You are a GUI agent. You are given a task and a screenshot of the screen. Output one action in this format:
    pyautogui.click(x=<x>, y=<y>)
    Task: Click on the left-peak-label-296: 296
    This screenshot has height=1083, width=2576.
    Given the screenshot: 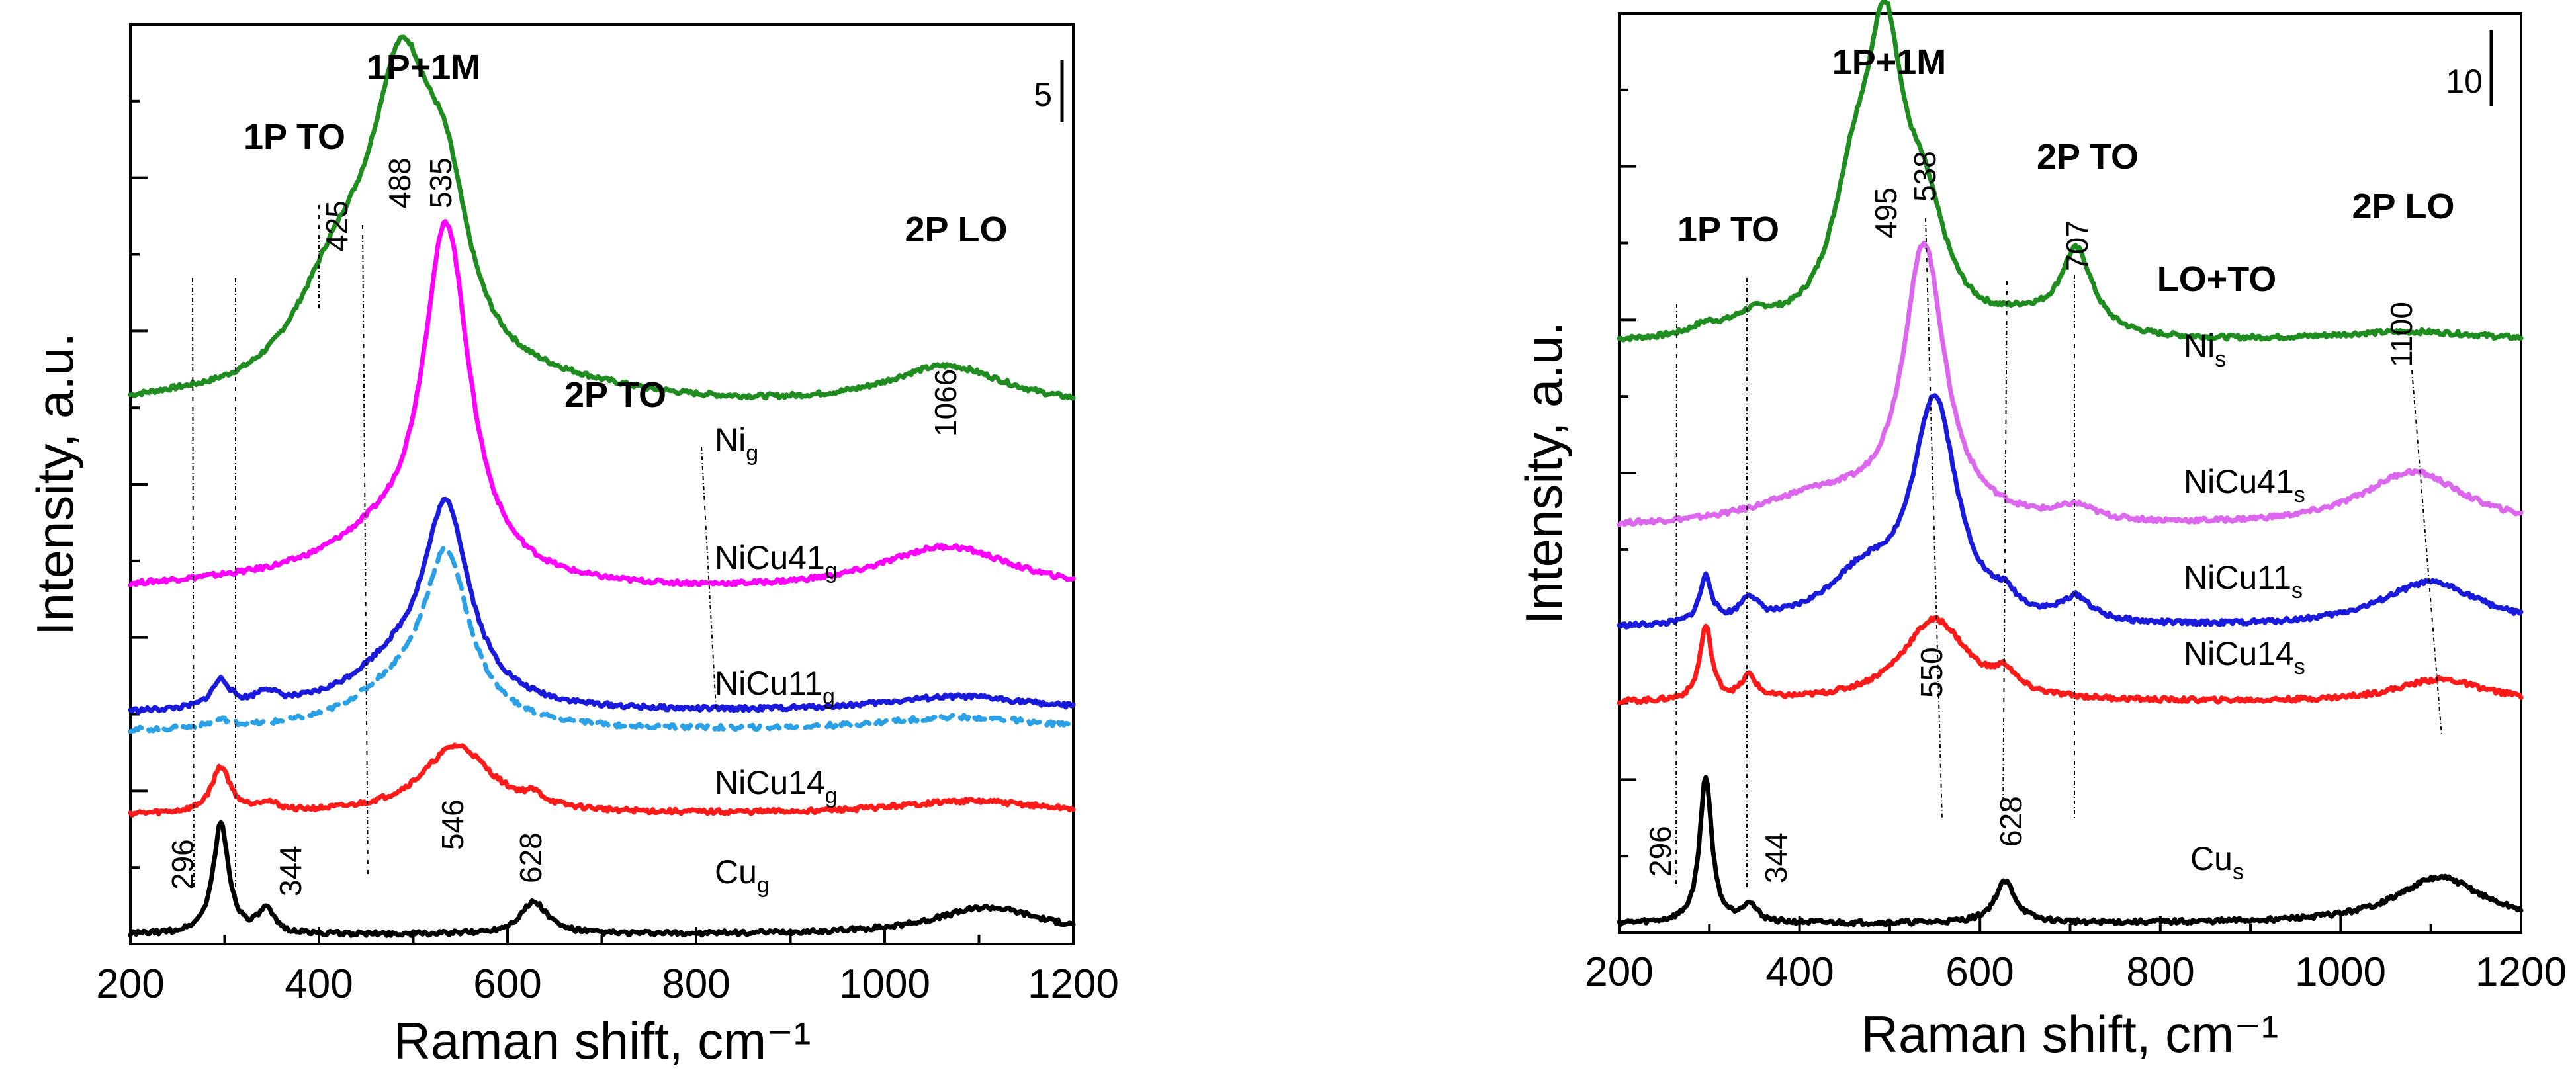 What is the action you would take?
    pyautogui.click(x=182, y=865)
    